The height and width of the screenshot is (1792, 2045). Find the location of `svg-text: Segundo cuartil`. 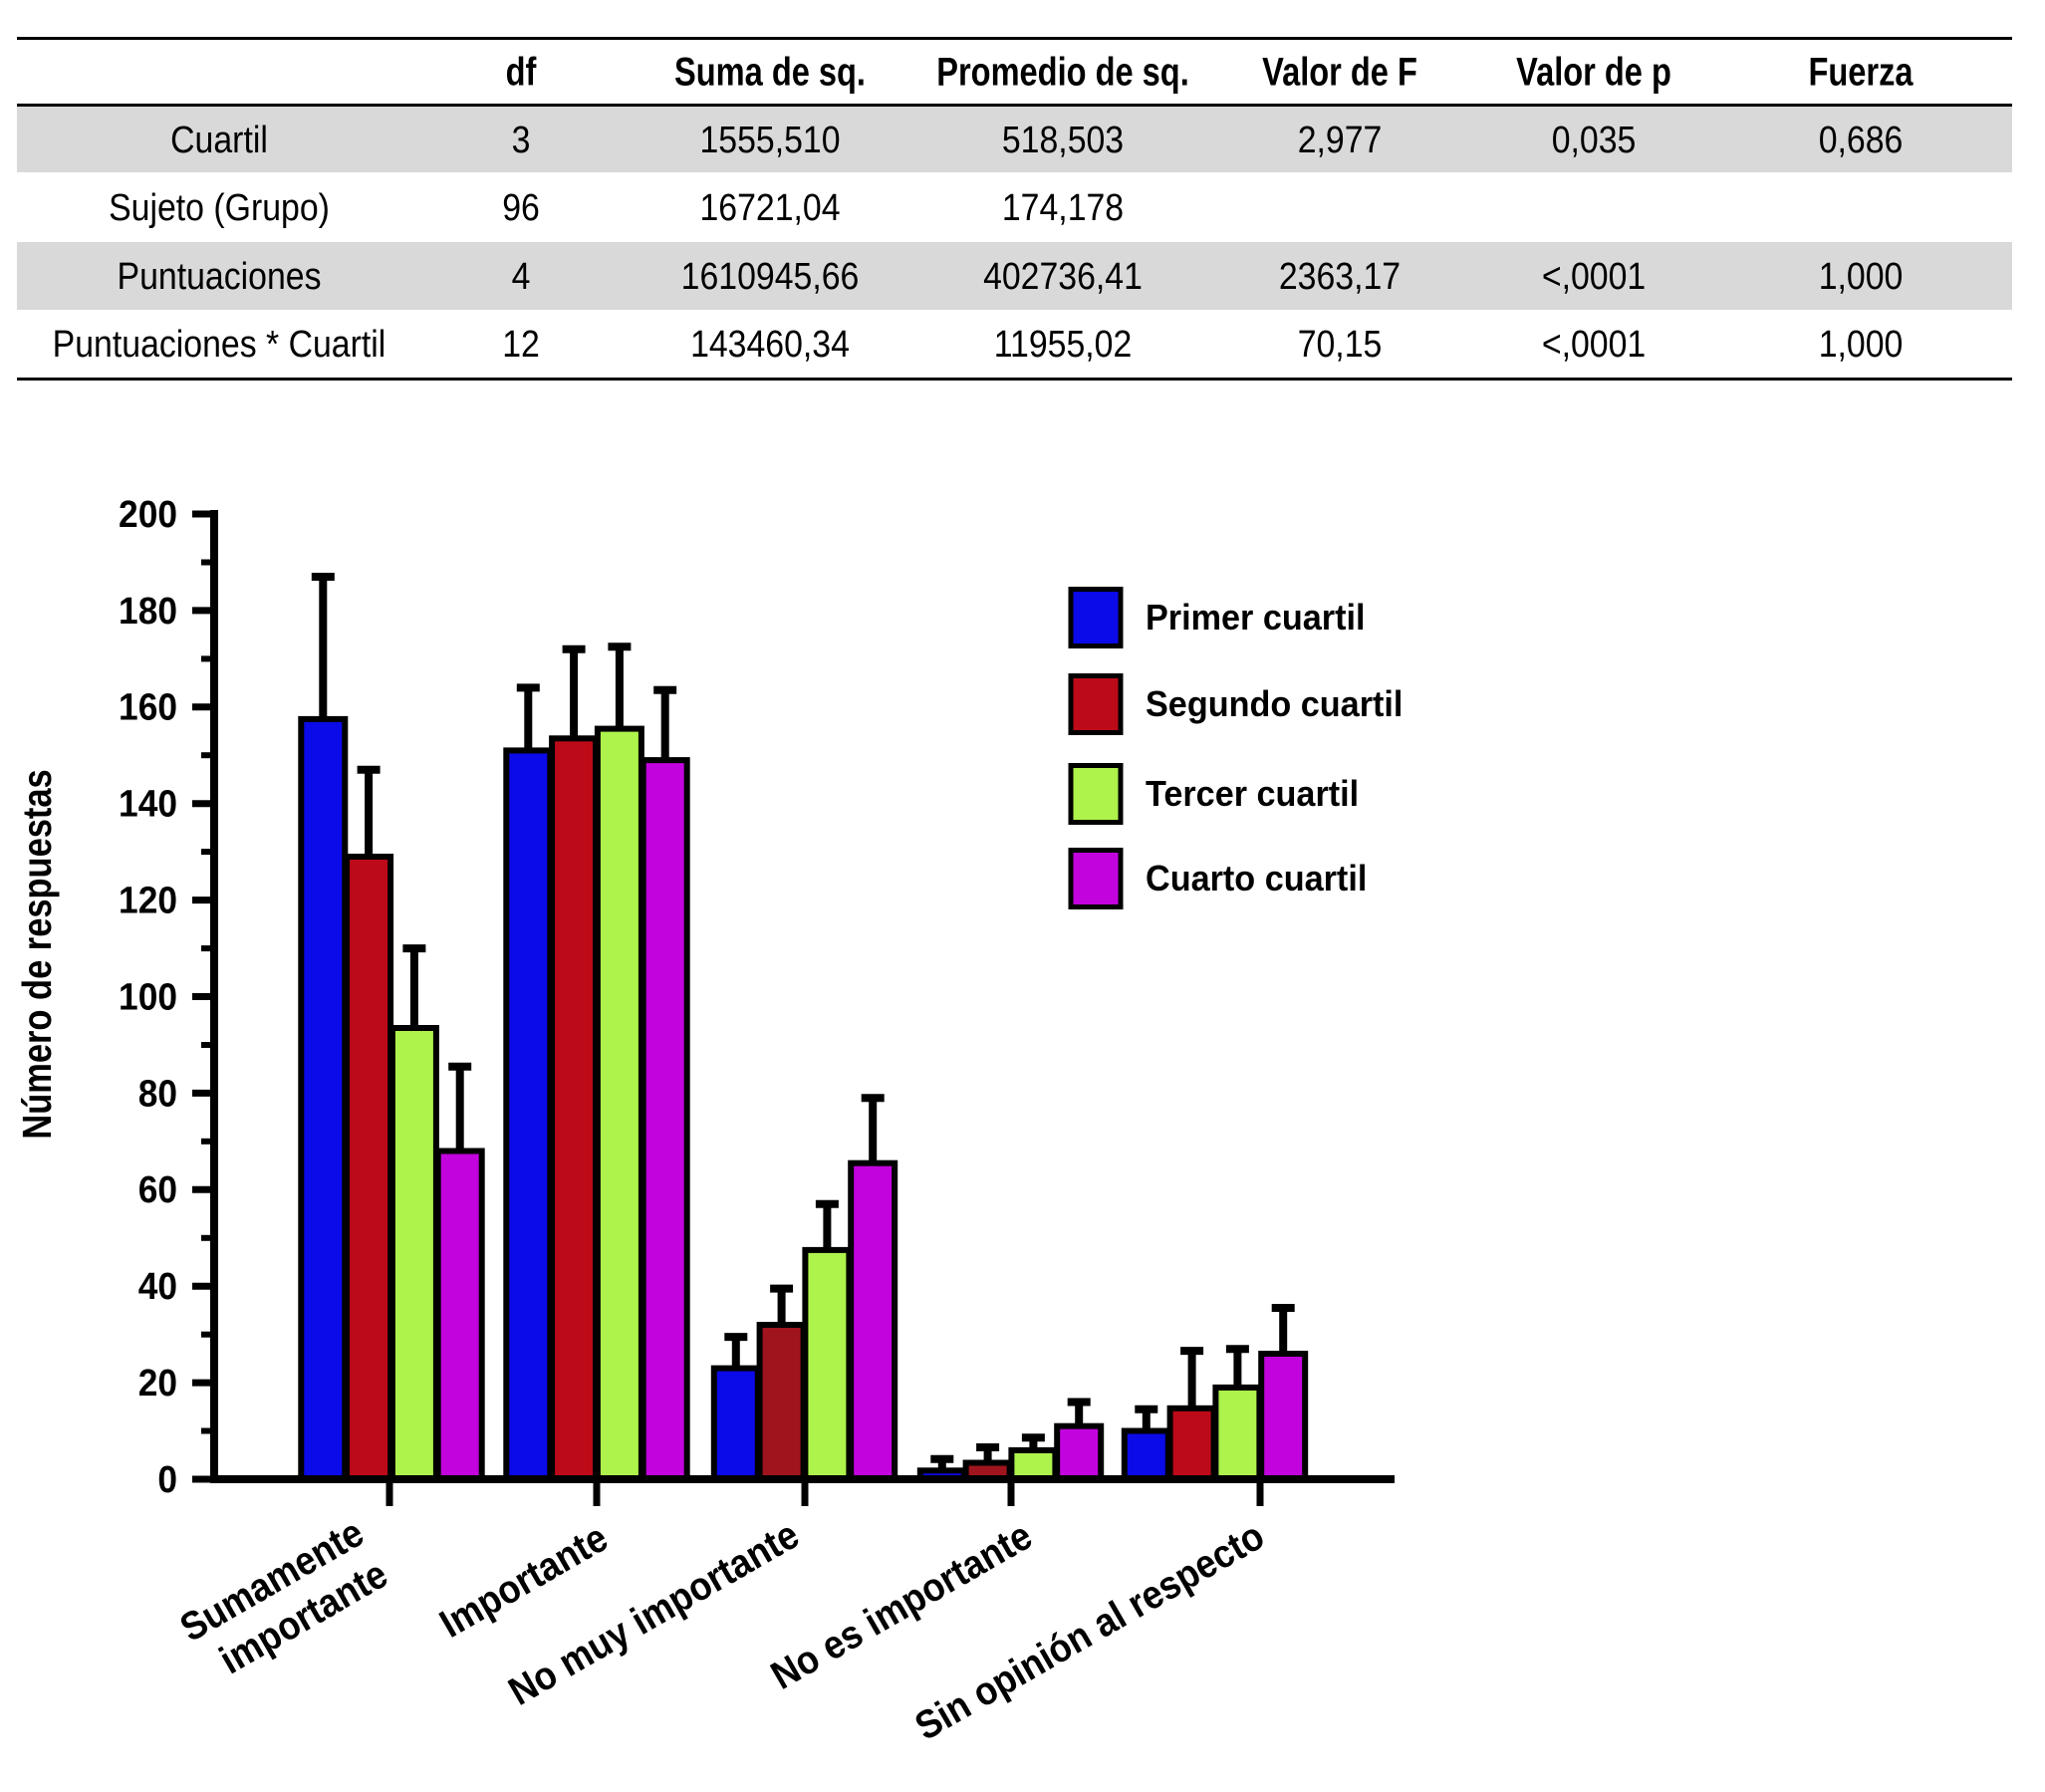

svg-text: Segundo cuartil is located at coordinates (1274, 704).